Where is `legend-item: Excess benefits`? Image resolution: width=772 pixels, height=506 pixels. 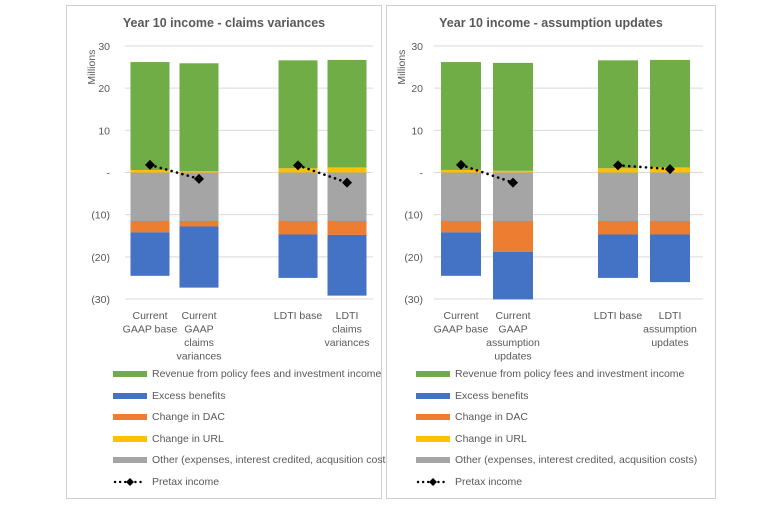
legend-item: Excess benefits is located at coordinates (472, 396).